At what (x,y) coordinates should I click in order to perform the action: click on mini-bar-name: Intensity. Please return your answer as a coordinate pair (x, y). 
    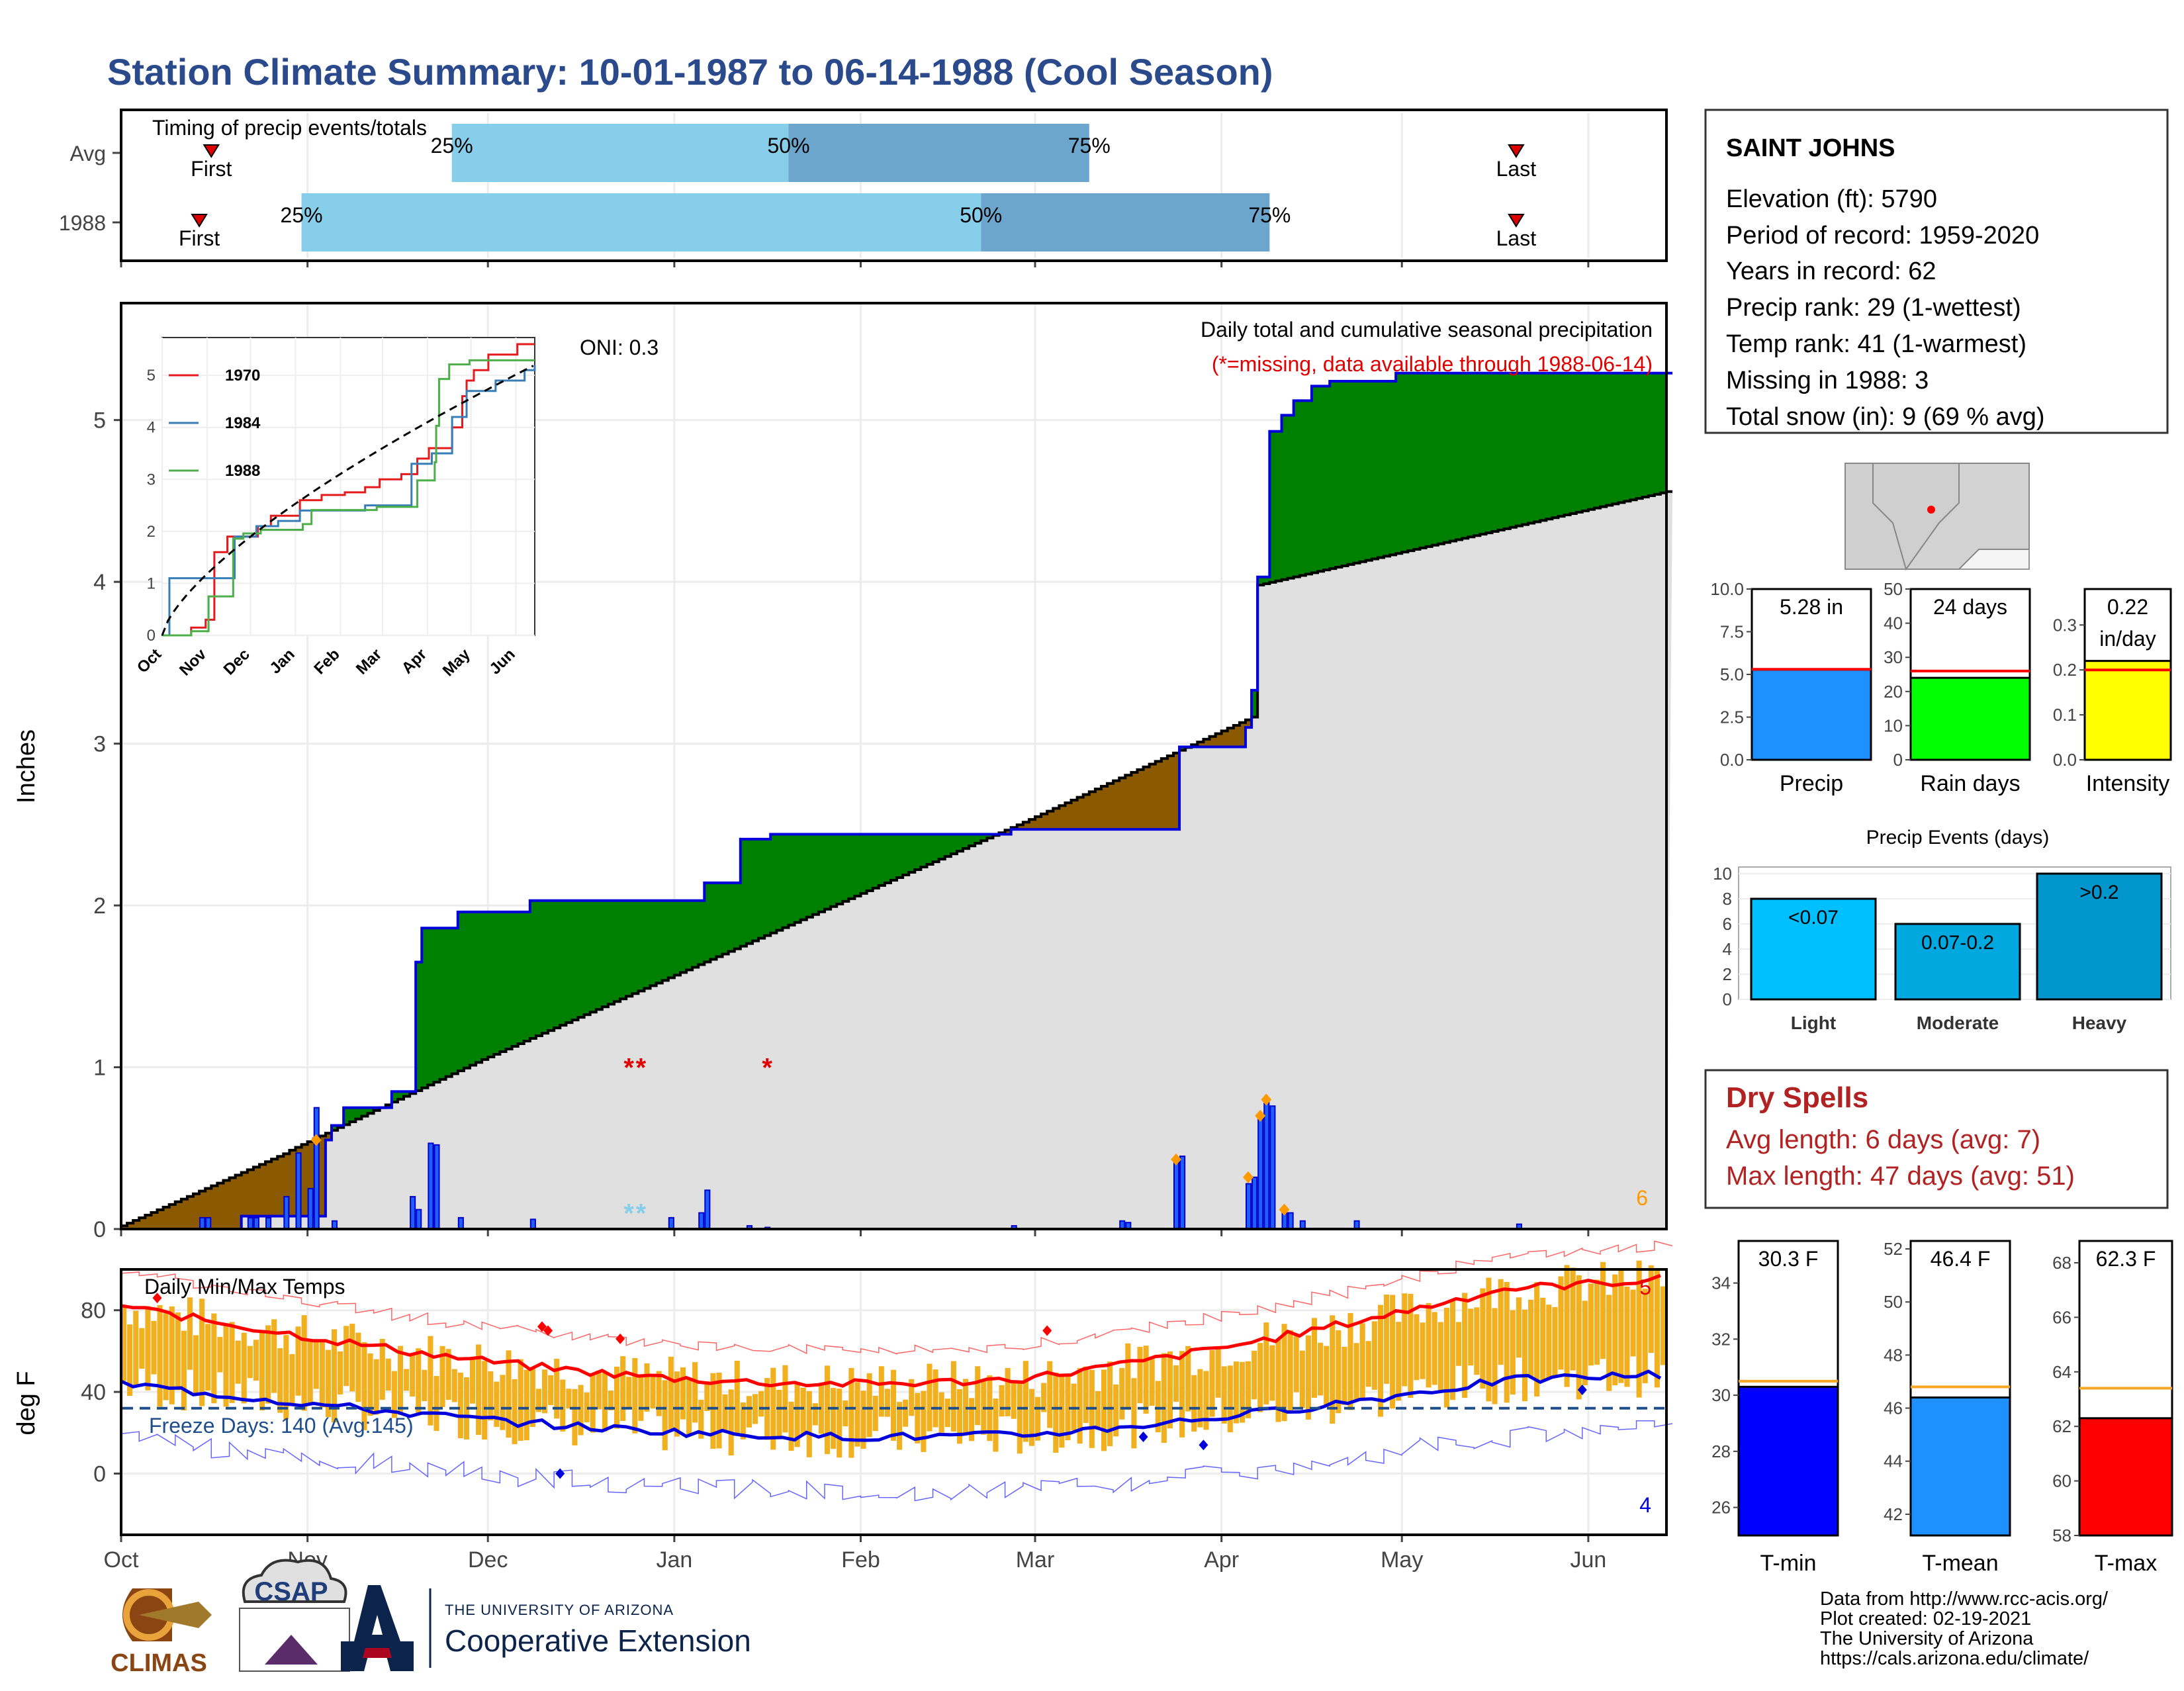
    Looking at the image, I should click on (2128, 784).